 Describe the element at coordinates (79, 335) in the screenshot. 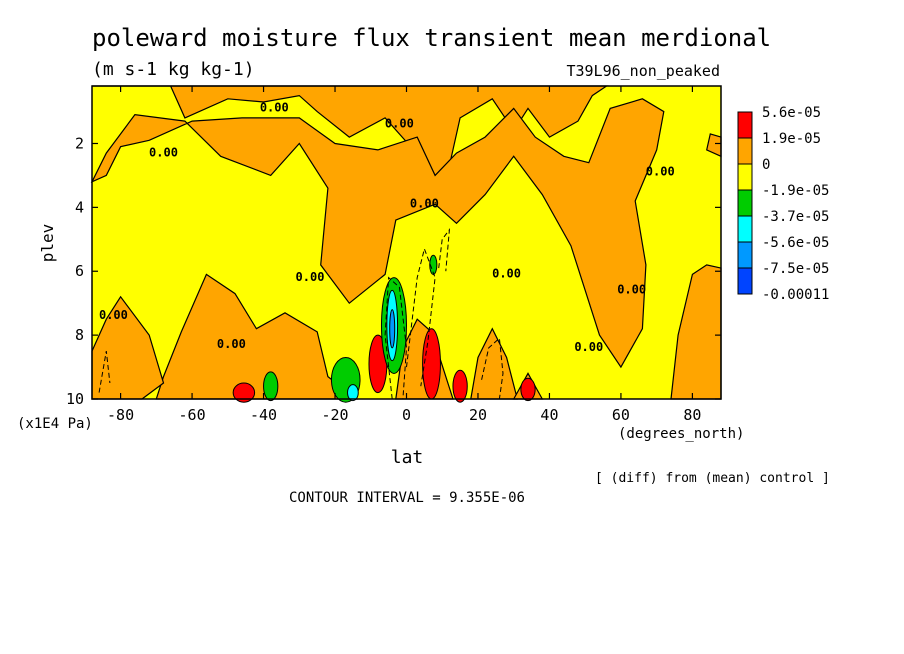

I see `y-tick-label: 8` at that location.